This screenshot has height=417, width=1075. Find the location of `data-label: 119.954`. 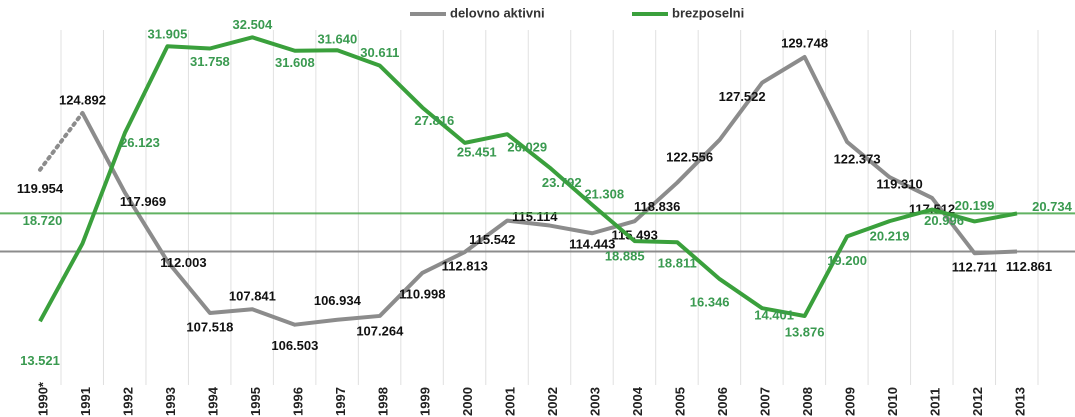

data-label: 119.954 is located at coordinates (40, 188).